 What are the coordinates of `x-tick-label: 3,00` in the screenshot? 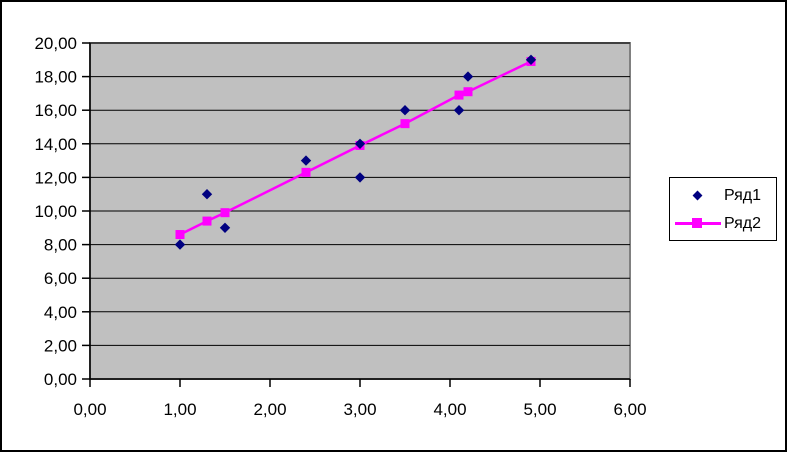 It's located at (359, 409).